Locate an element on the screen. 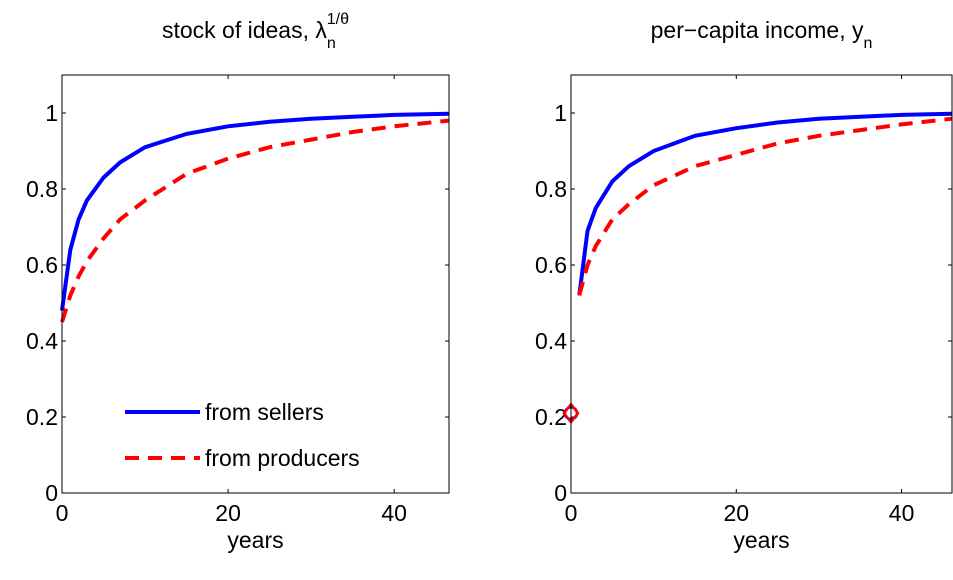  title-text: per−capita income, y is located at coordinates (757, 30).